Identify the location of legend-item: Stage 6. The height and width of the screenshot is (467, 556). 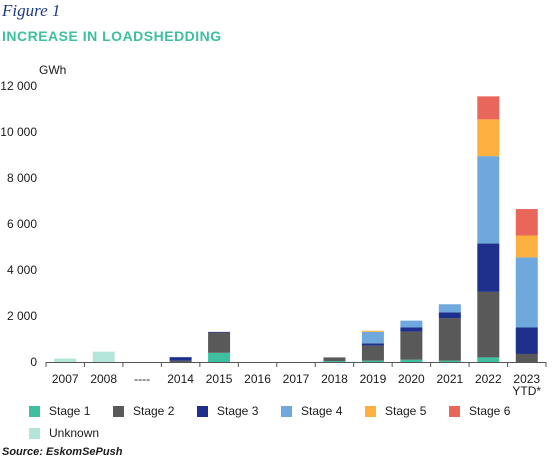
(491, 411).